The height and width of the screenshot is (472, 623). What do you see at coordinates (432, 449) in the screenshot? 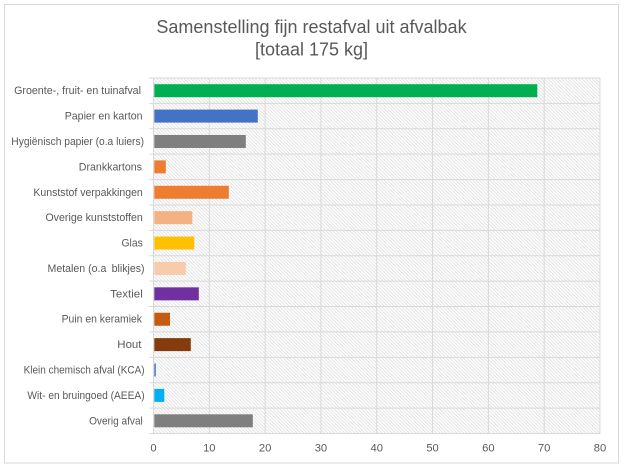
I see `svg-text: 50` at bounding box center [432, 449].